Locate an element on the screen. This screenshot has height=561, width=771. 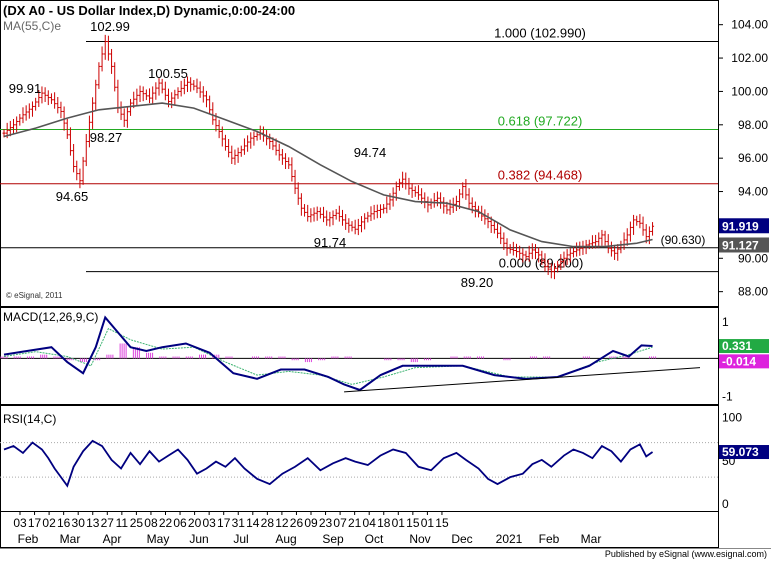
rsi-y-tick-label: 0 is located at coordinates (725, 504).